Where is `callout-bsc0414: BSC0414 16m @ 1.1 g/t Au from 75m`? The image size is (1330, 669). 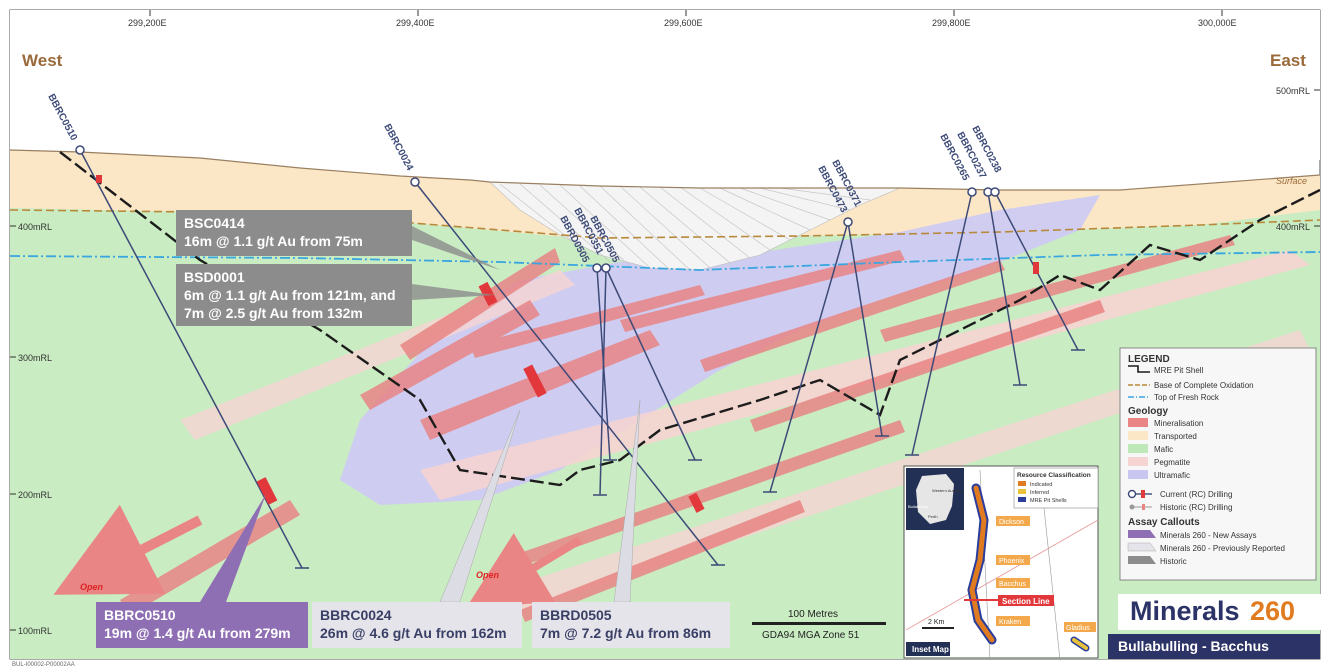
callout-bsc0414: BSC0414 16m @ 1.1 g/t Au from 75m is located at coordinates (294, 233).